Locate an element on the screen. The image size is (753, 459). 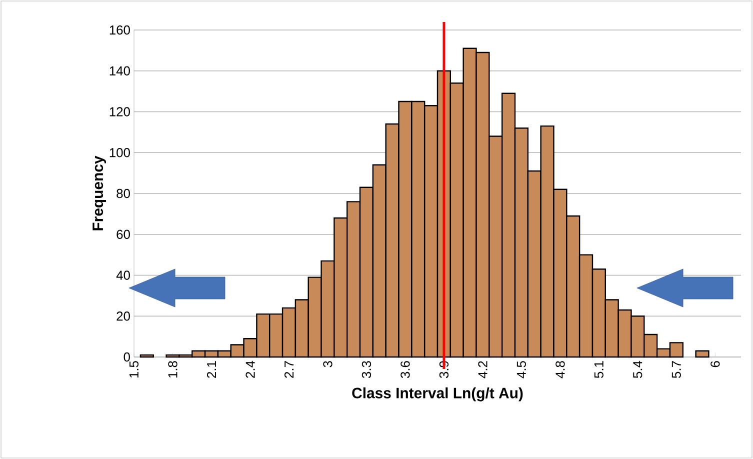
x-tick-label: 2.1 is located at coordinates (211, 369).